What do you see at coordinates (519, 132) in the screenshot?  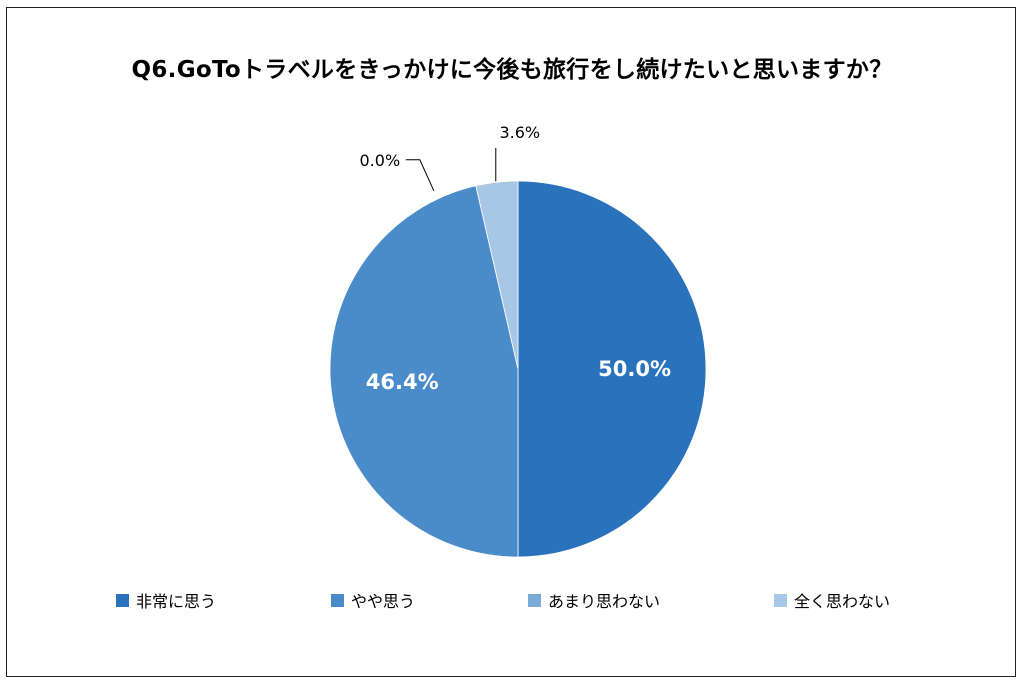 I see `data-label-3: 3.6%` at bounding box center [519, 132].